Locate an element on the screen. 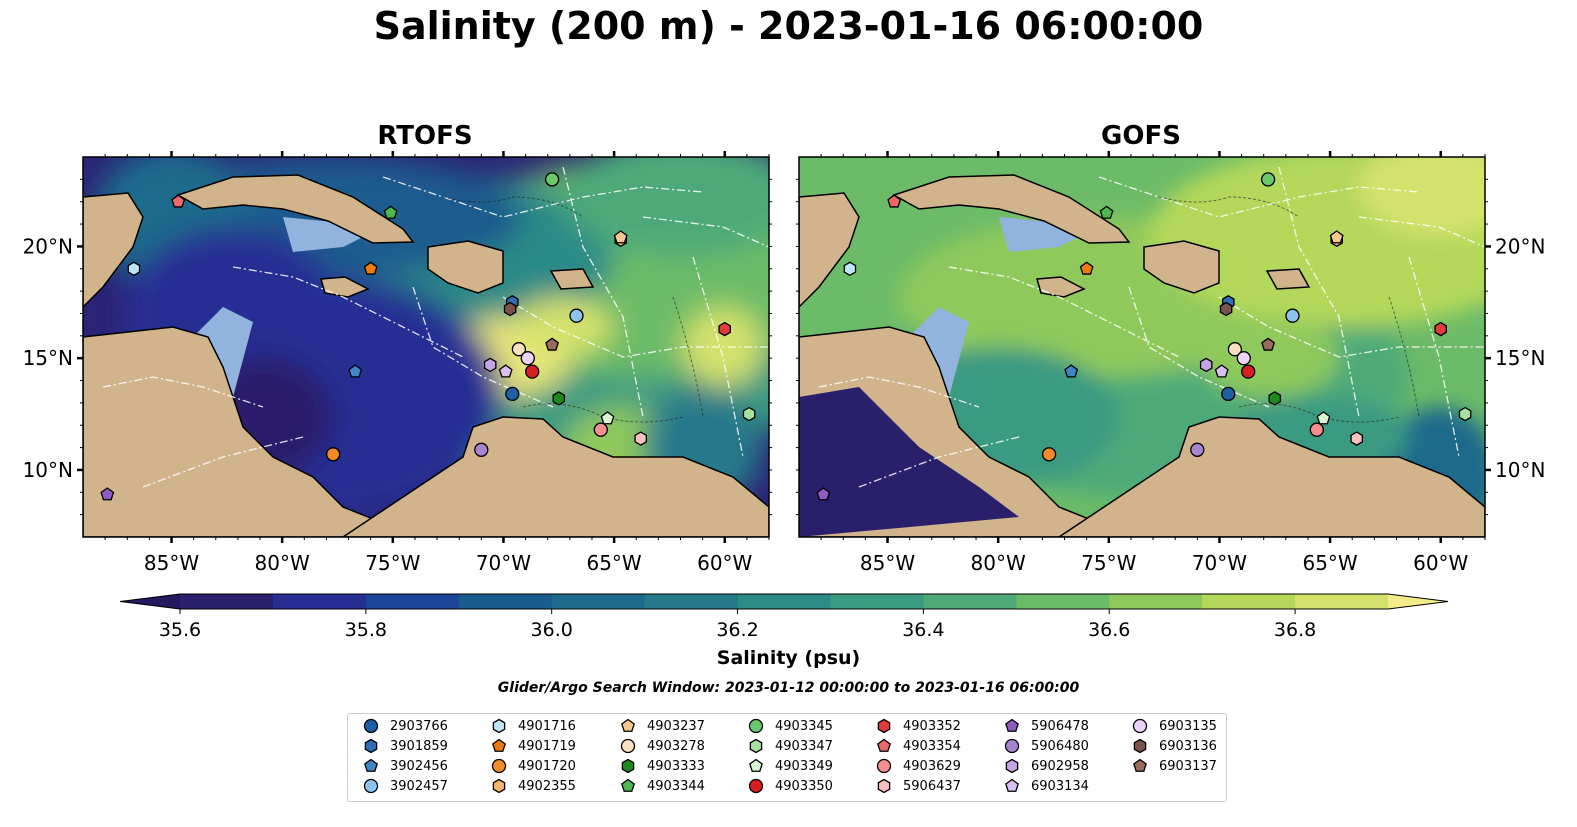  legend-label: 4903333 is located at coordinates (676, 766).